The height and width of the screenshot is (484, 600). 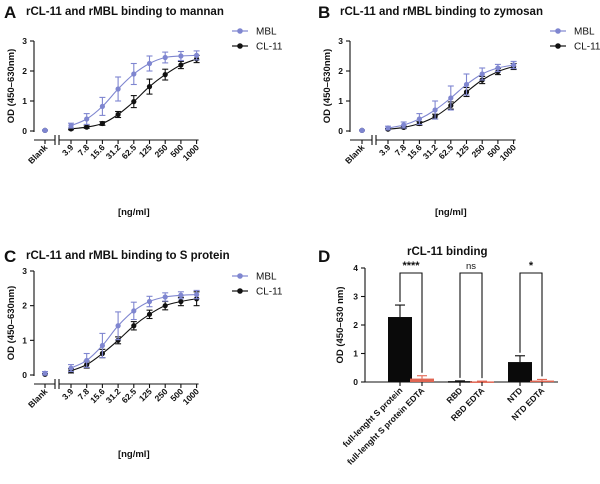 What do you see at coordinates (68, 394) in the screenshot?
I see `panel-c-x-tick-label: 3.9` at bounding box center [68, 394].